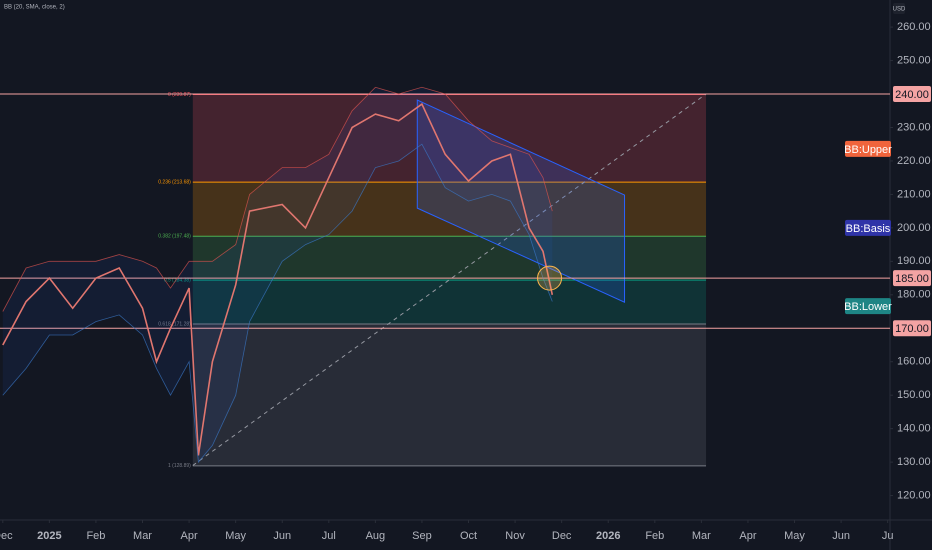 This screenshot has height=550, width=932. What do you see at coordinates (174, 182) in the screenshot?
I see `fib-label: 0.236 (213.68)` at bounding box center [174, 182].